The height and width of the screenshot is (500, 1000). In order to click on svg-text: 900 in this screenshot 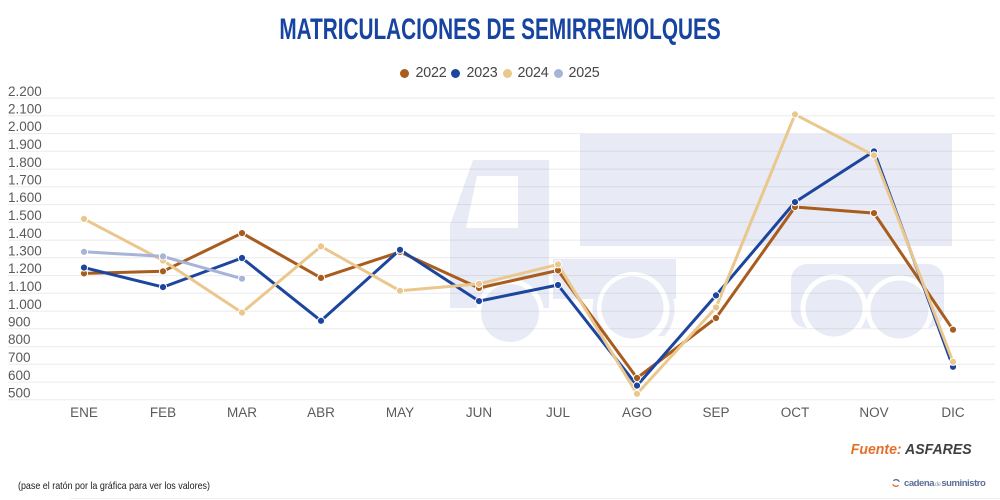, I will do `click(19, 322)`.